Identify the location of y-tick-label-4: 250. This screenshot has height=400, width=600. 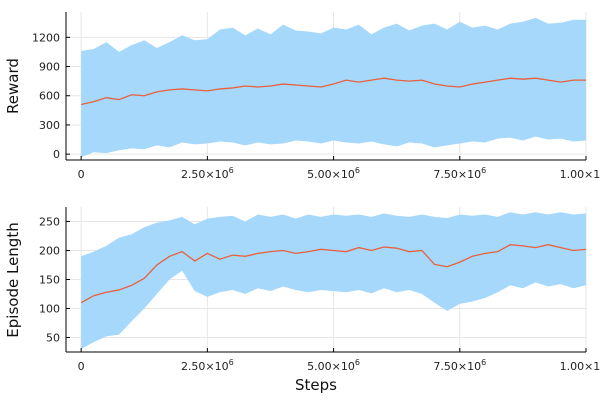
(49, 222).